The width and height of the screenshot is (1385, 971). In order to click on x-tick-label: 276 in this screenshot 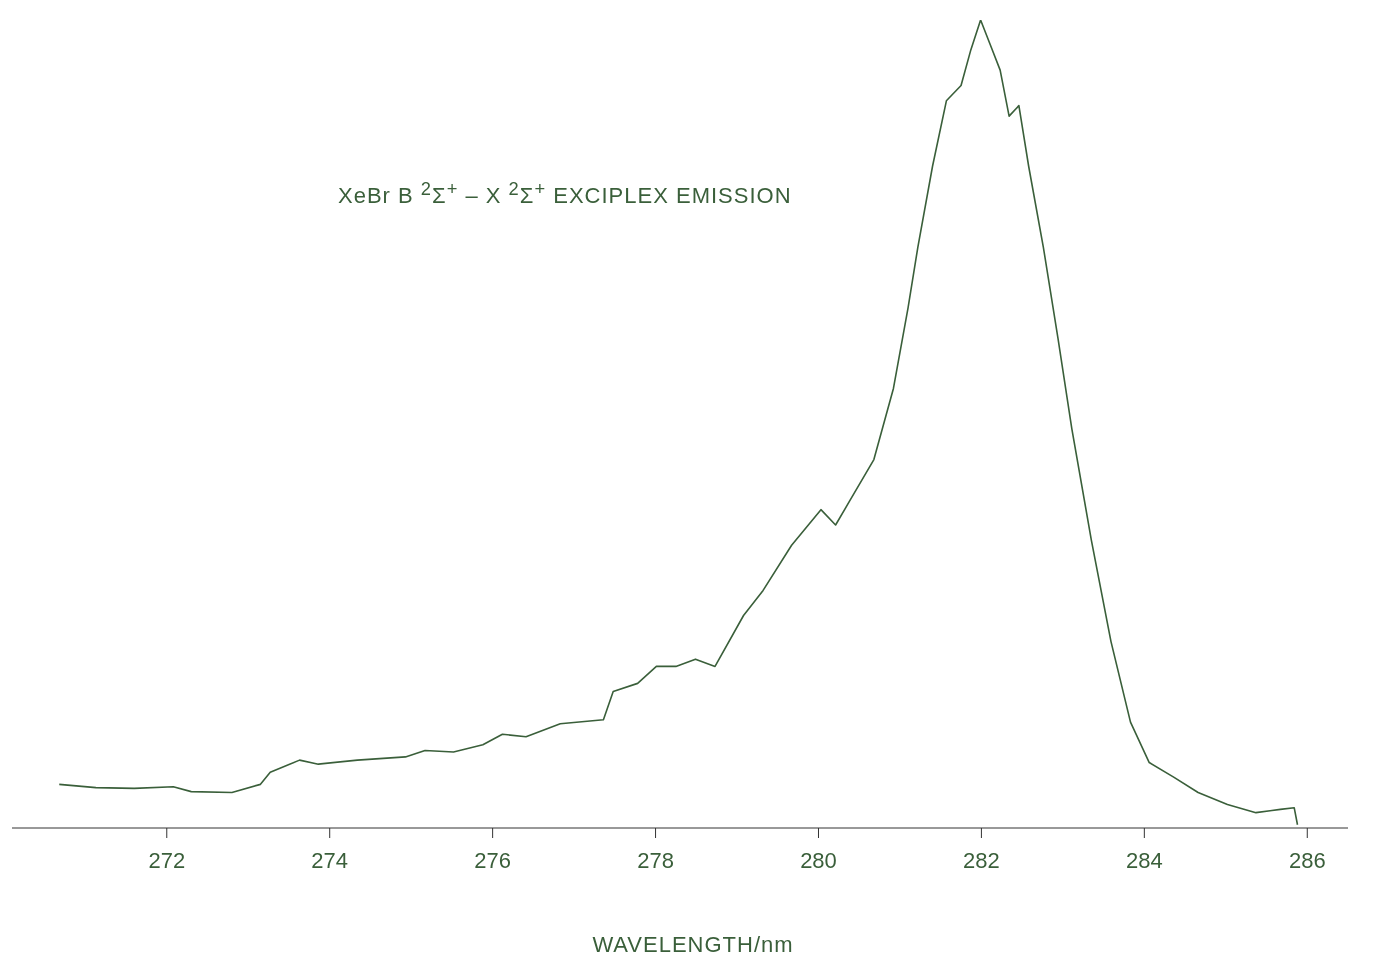, I will do `click(492, 860)`.